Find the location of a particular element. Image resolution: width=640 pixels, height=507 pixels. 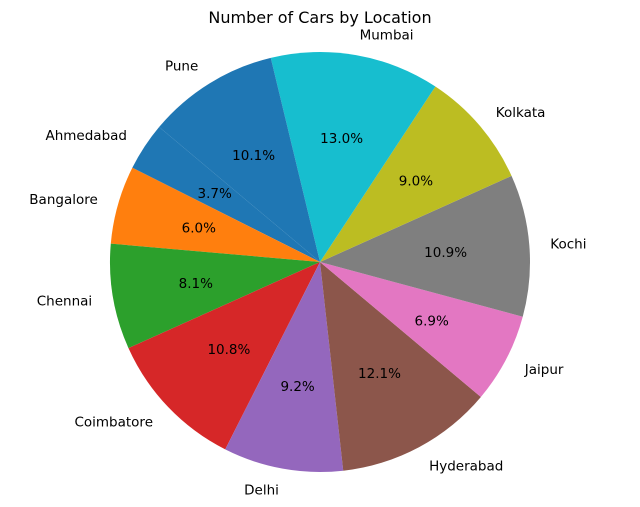

slice-delhi is located at coordinates (284, 367).